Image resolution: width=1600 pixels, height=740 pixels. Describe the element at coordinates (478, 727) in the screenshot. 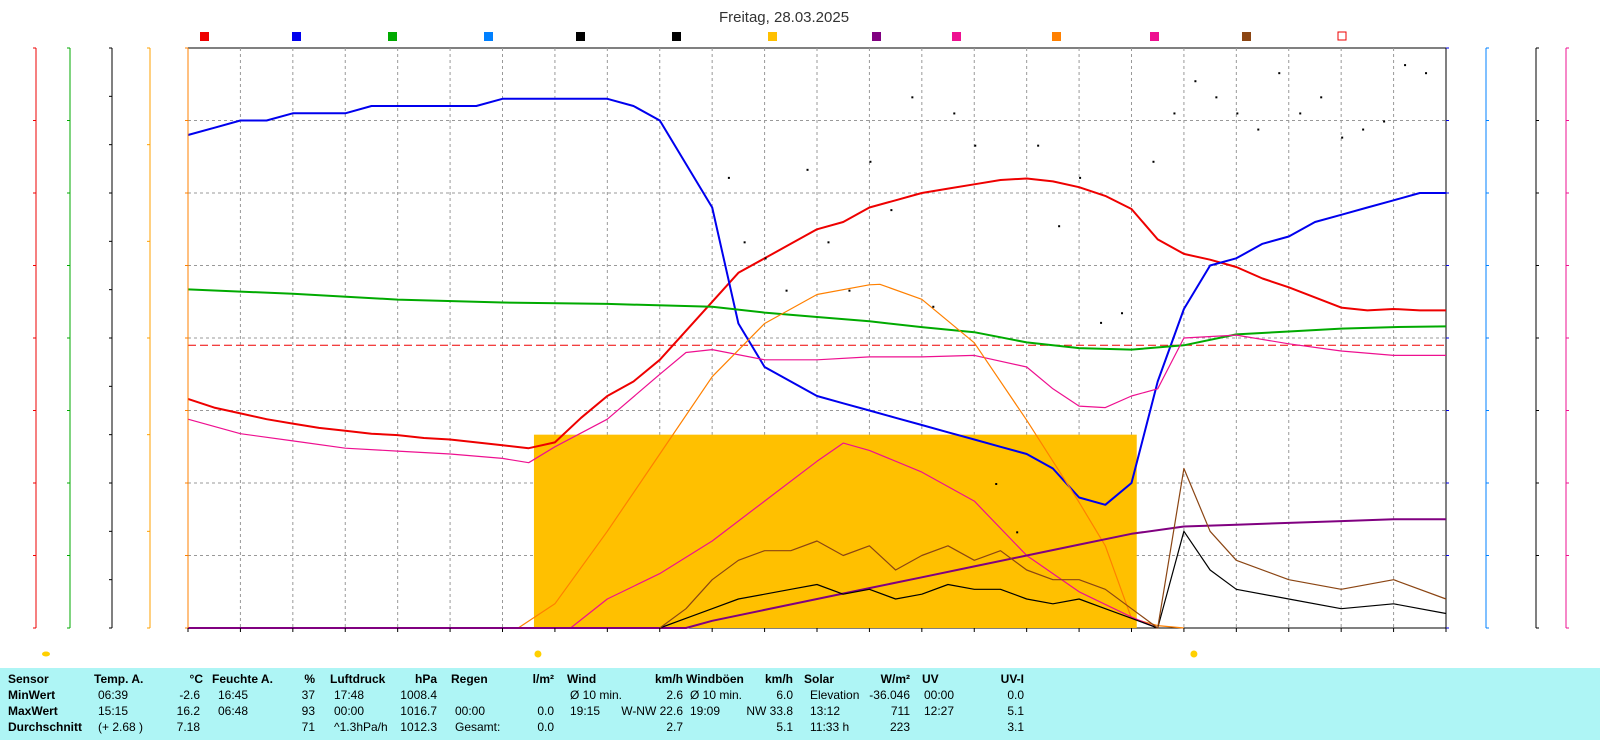

I see `panel-time: Gesamt:` at that location.